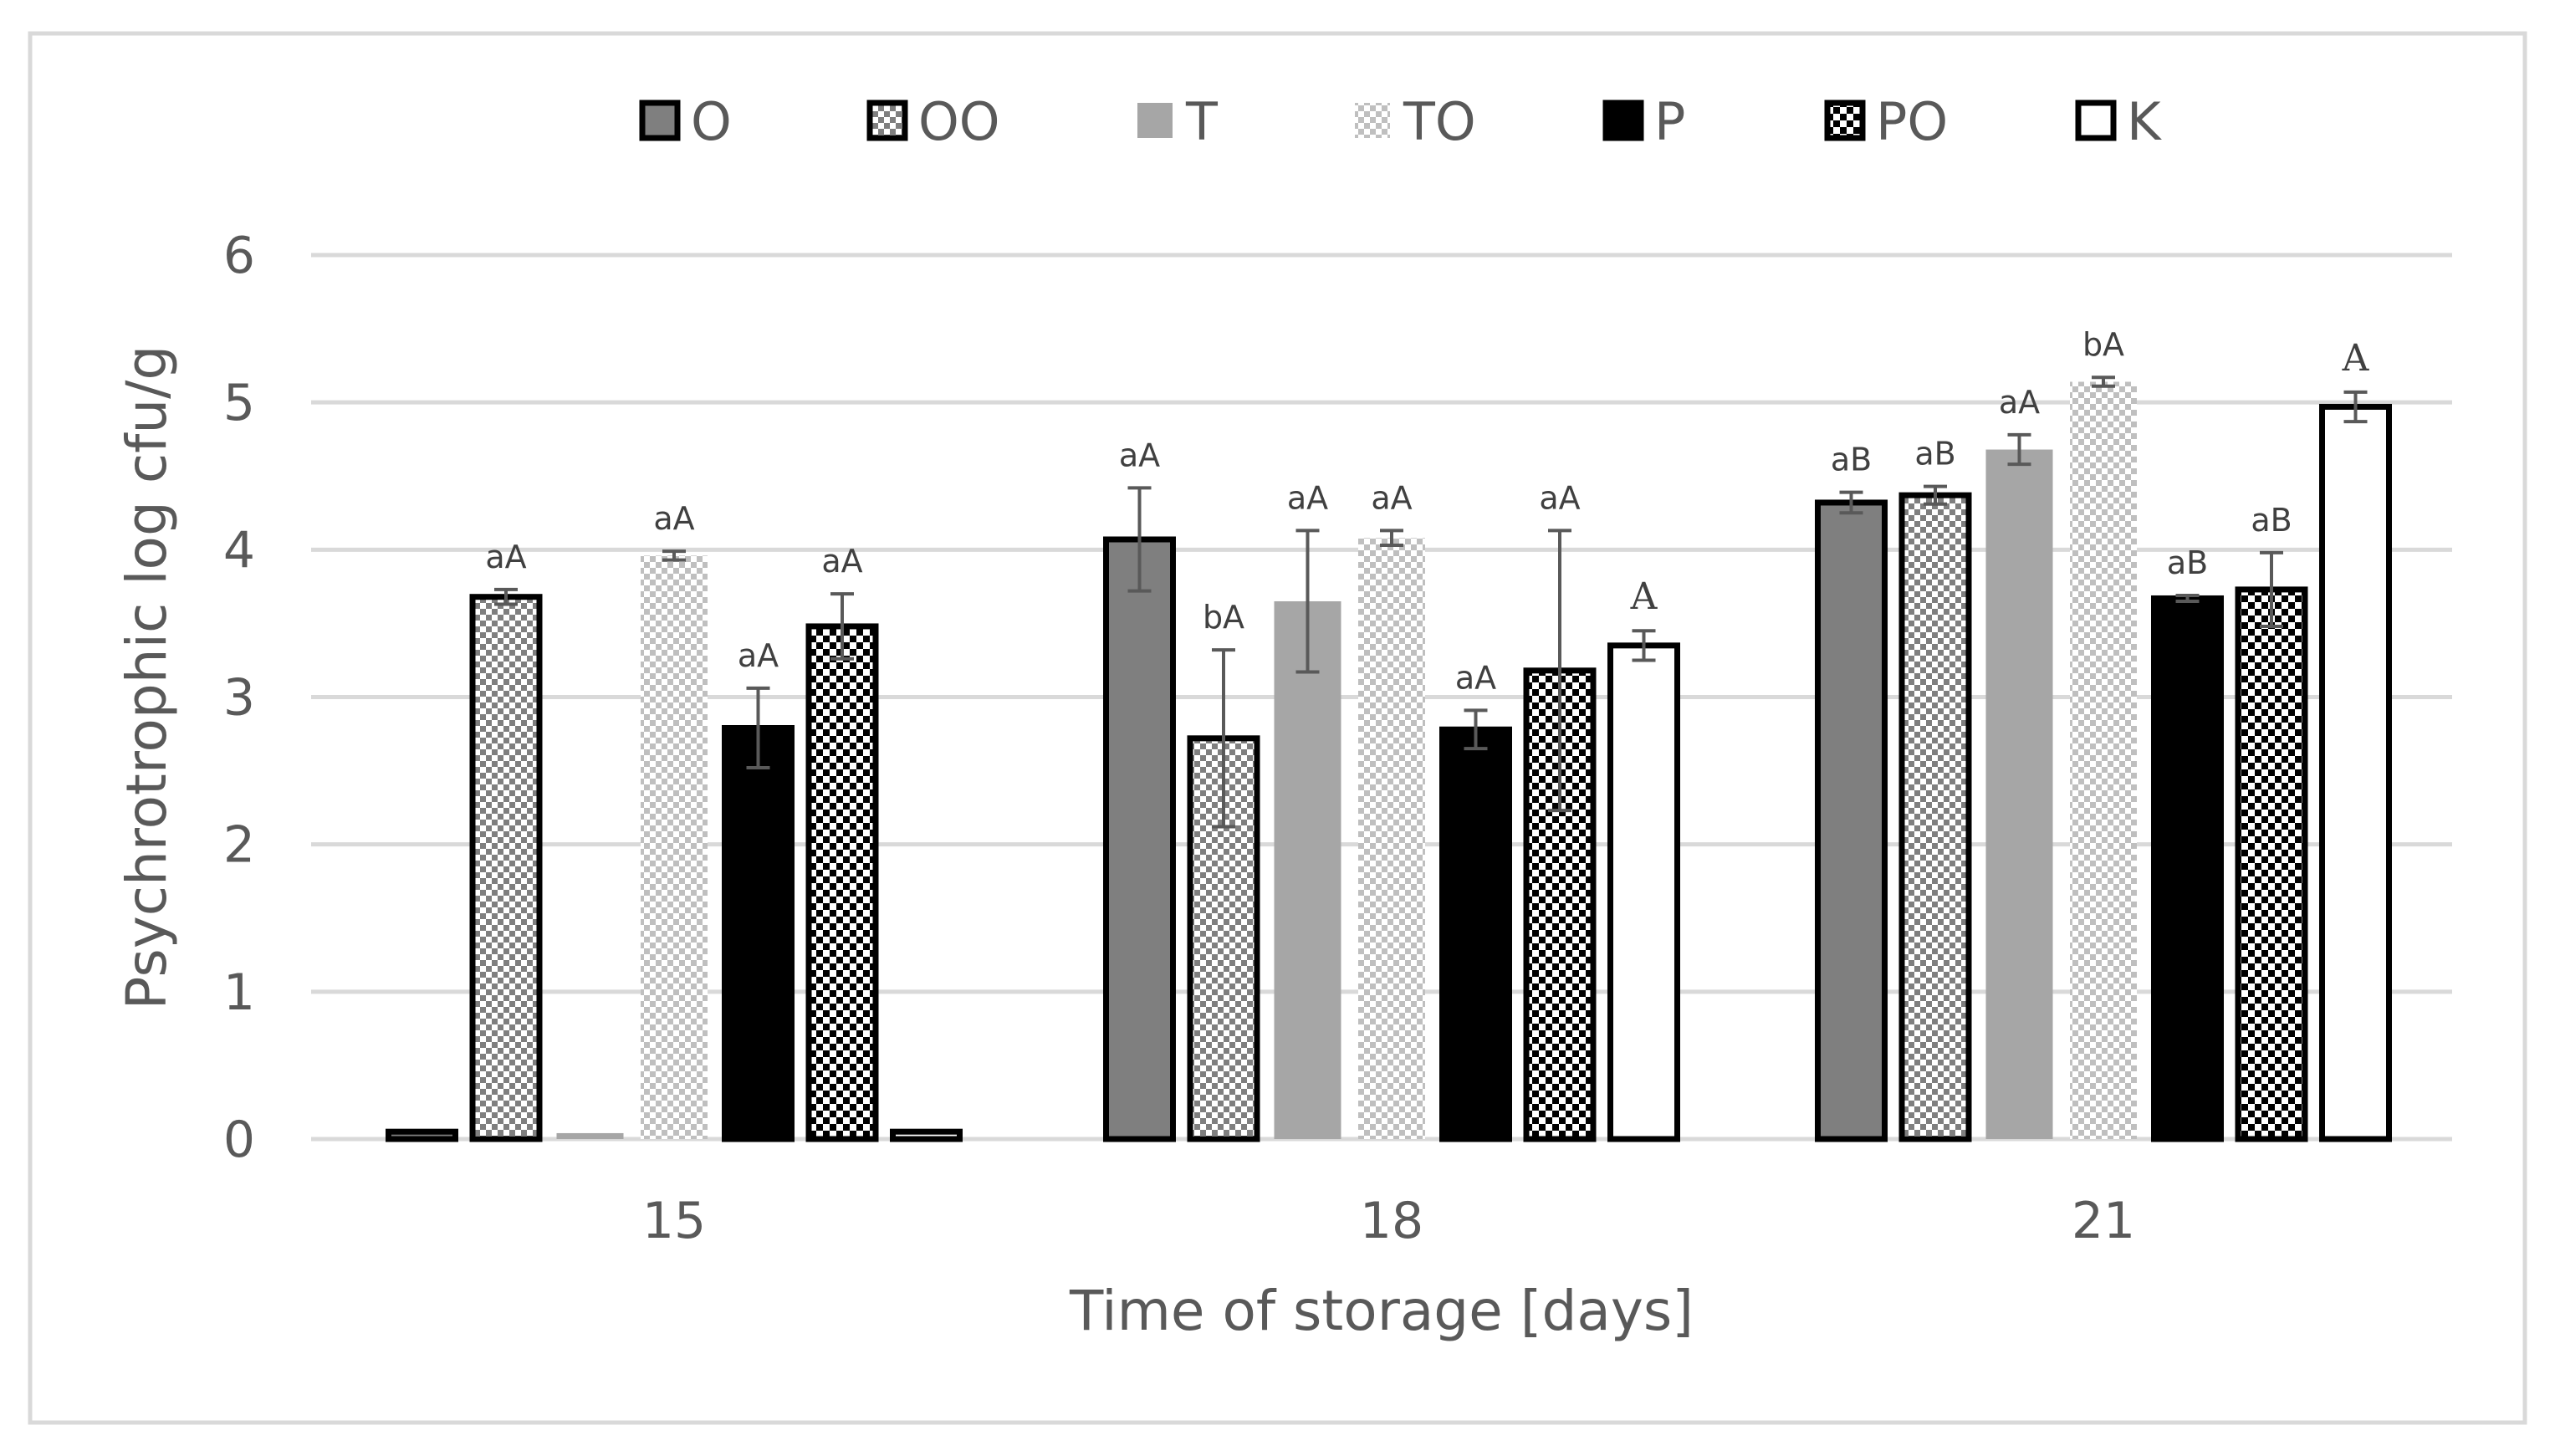 The image size is (2555, 1456). Describe the element at coordinates (685, 121) in the screenshot. I see `legend-item-O: O` at that location.